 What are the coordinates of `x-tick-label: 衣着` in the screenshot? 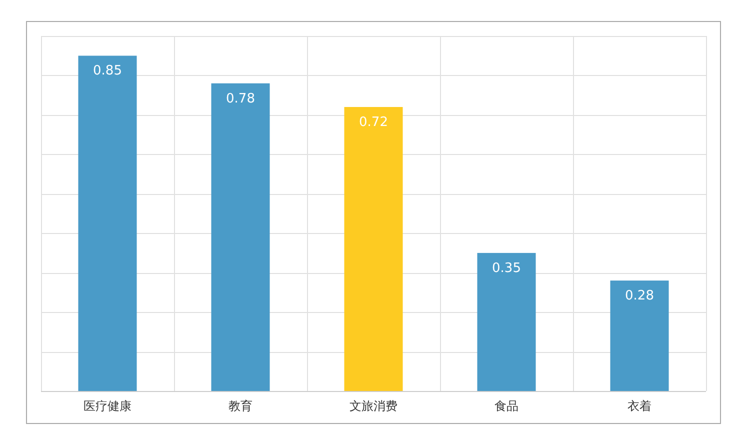 It's located at (640, 406).